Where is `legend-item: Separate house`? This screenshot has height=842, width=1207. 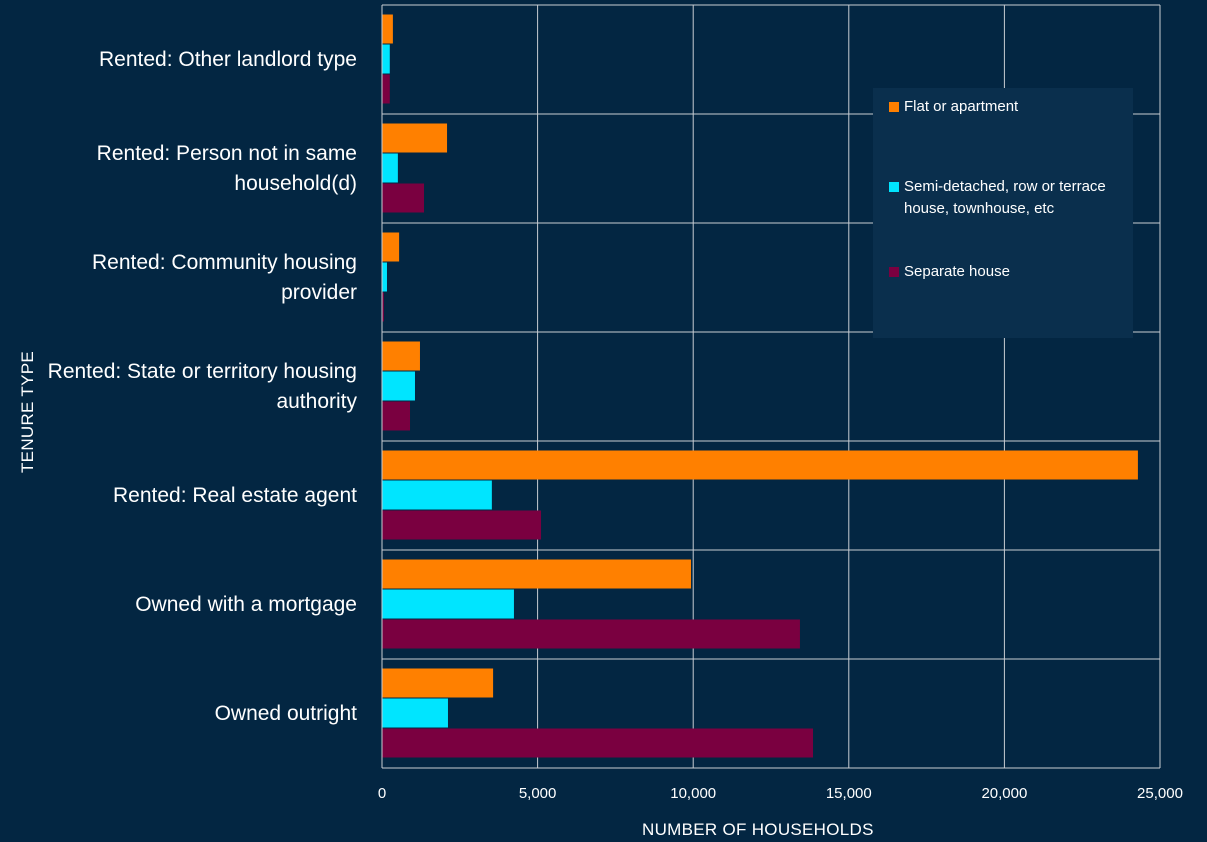 legend-item: Separate house is located at coordinates (1005, 272).